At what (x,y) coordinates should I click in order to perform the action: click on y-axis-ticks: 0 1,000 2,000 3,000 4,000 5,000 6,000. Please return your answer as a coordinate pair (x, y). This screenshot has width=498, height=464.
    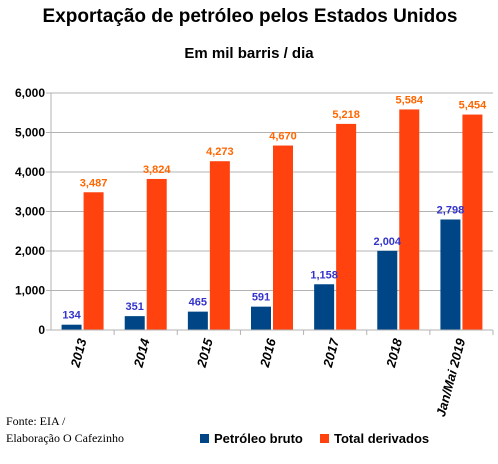
    Looking at the image, I should click on (33, 211).